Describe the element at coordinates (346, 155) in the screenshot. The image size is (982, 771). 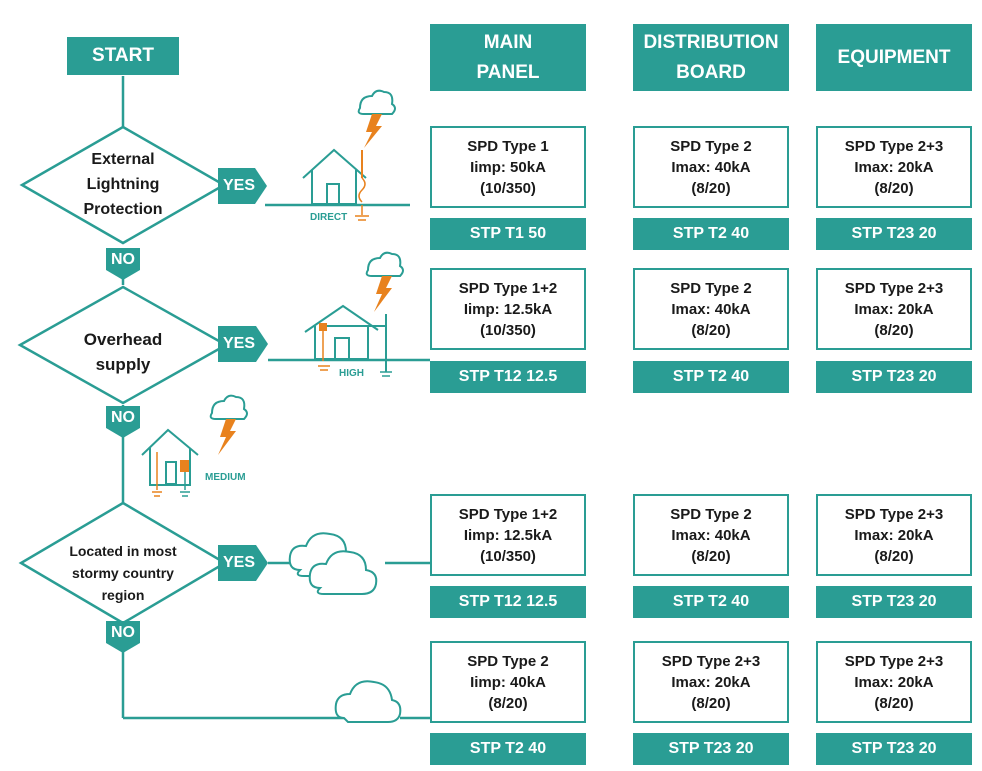
I see `house-direct-icon` at that location.